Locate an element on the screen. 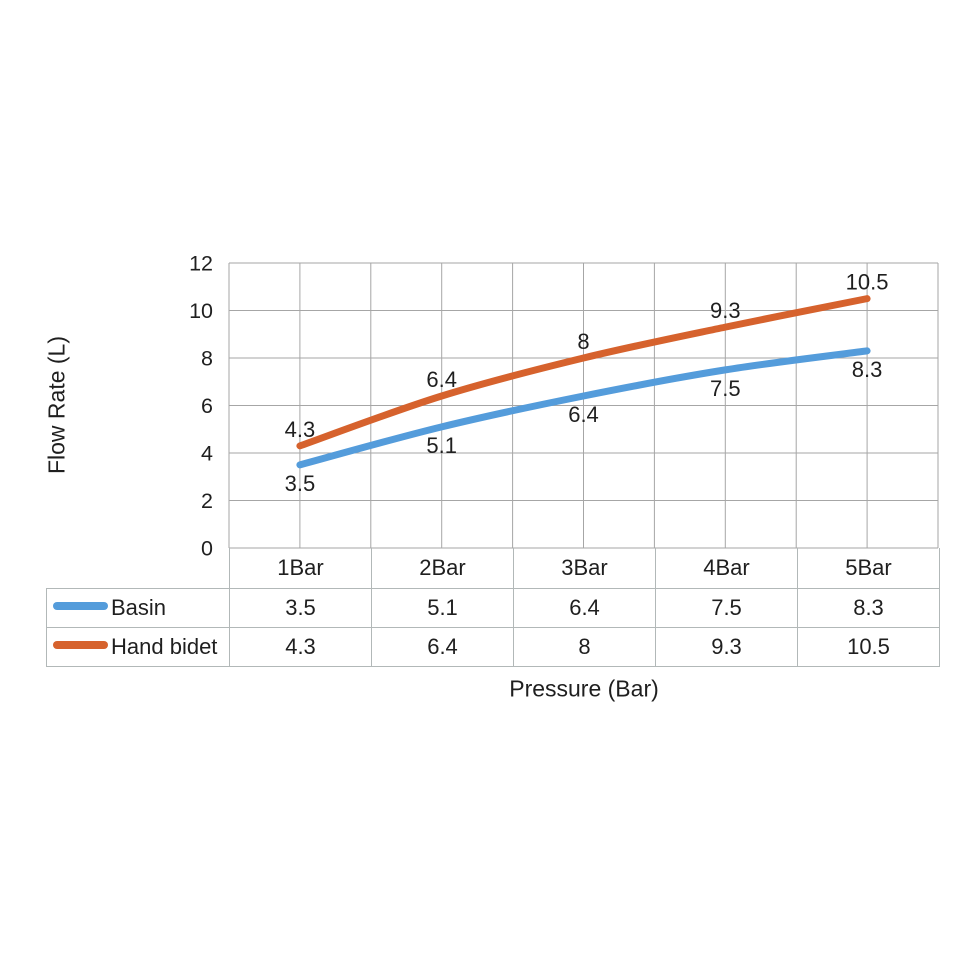 This screenshot has height=970, width=970. category-header-cell: 2Bar is located at coordinates (442, 568).